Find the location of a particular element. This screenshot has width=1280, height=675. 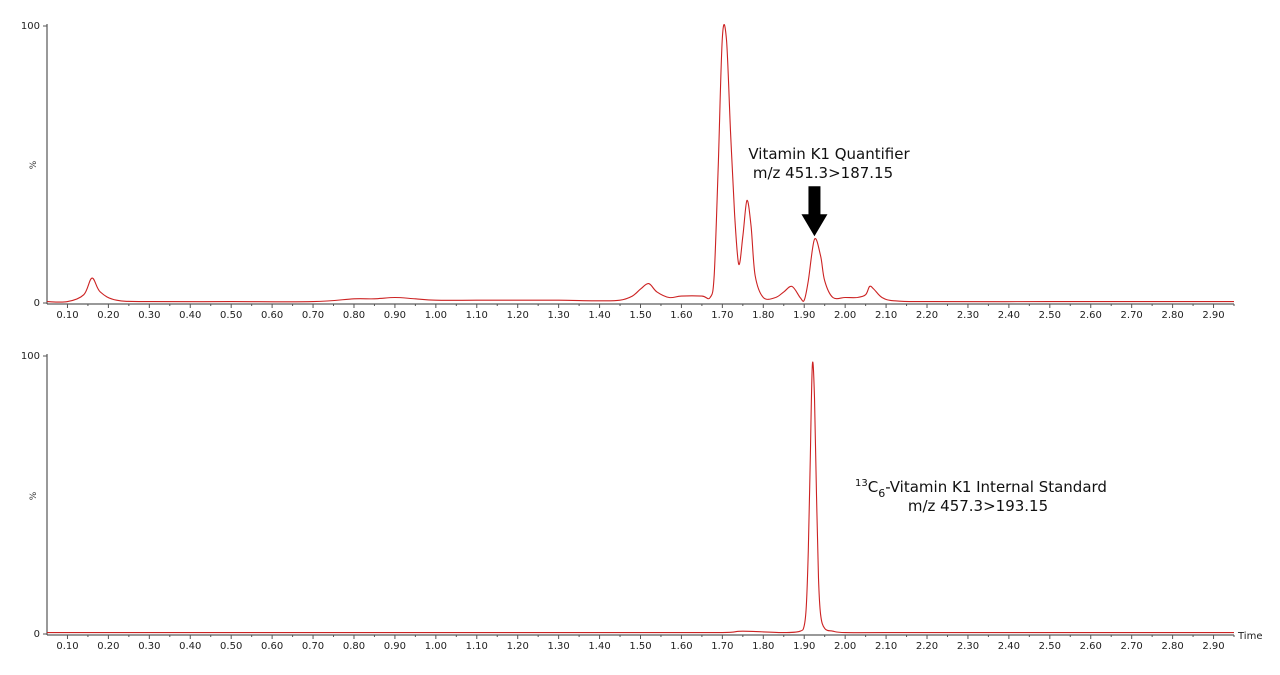

x-tick-label-bottom: 1.90 is located at coordinates (804, 646).